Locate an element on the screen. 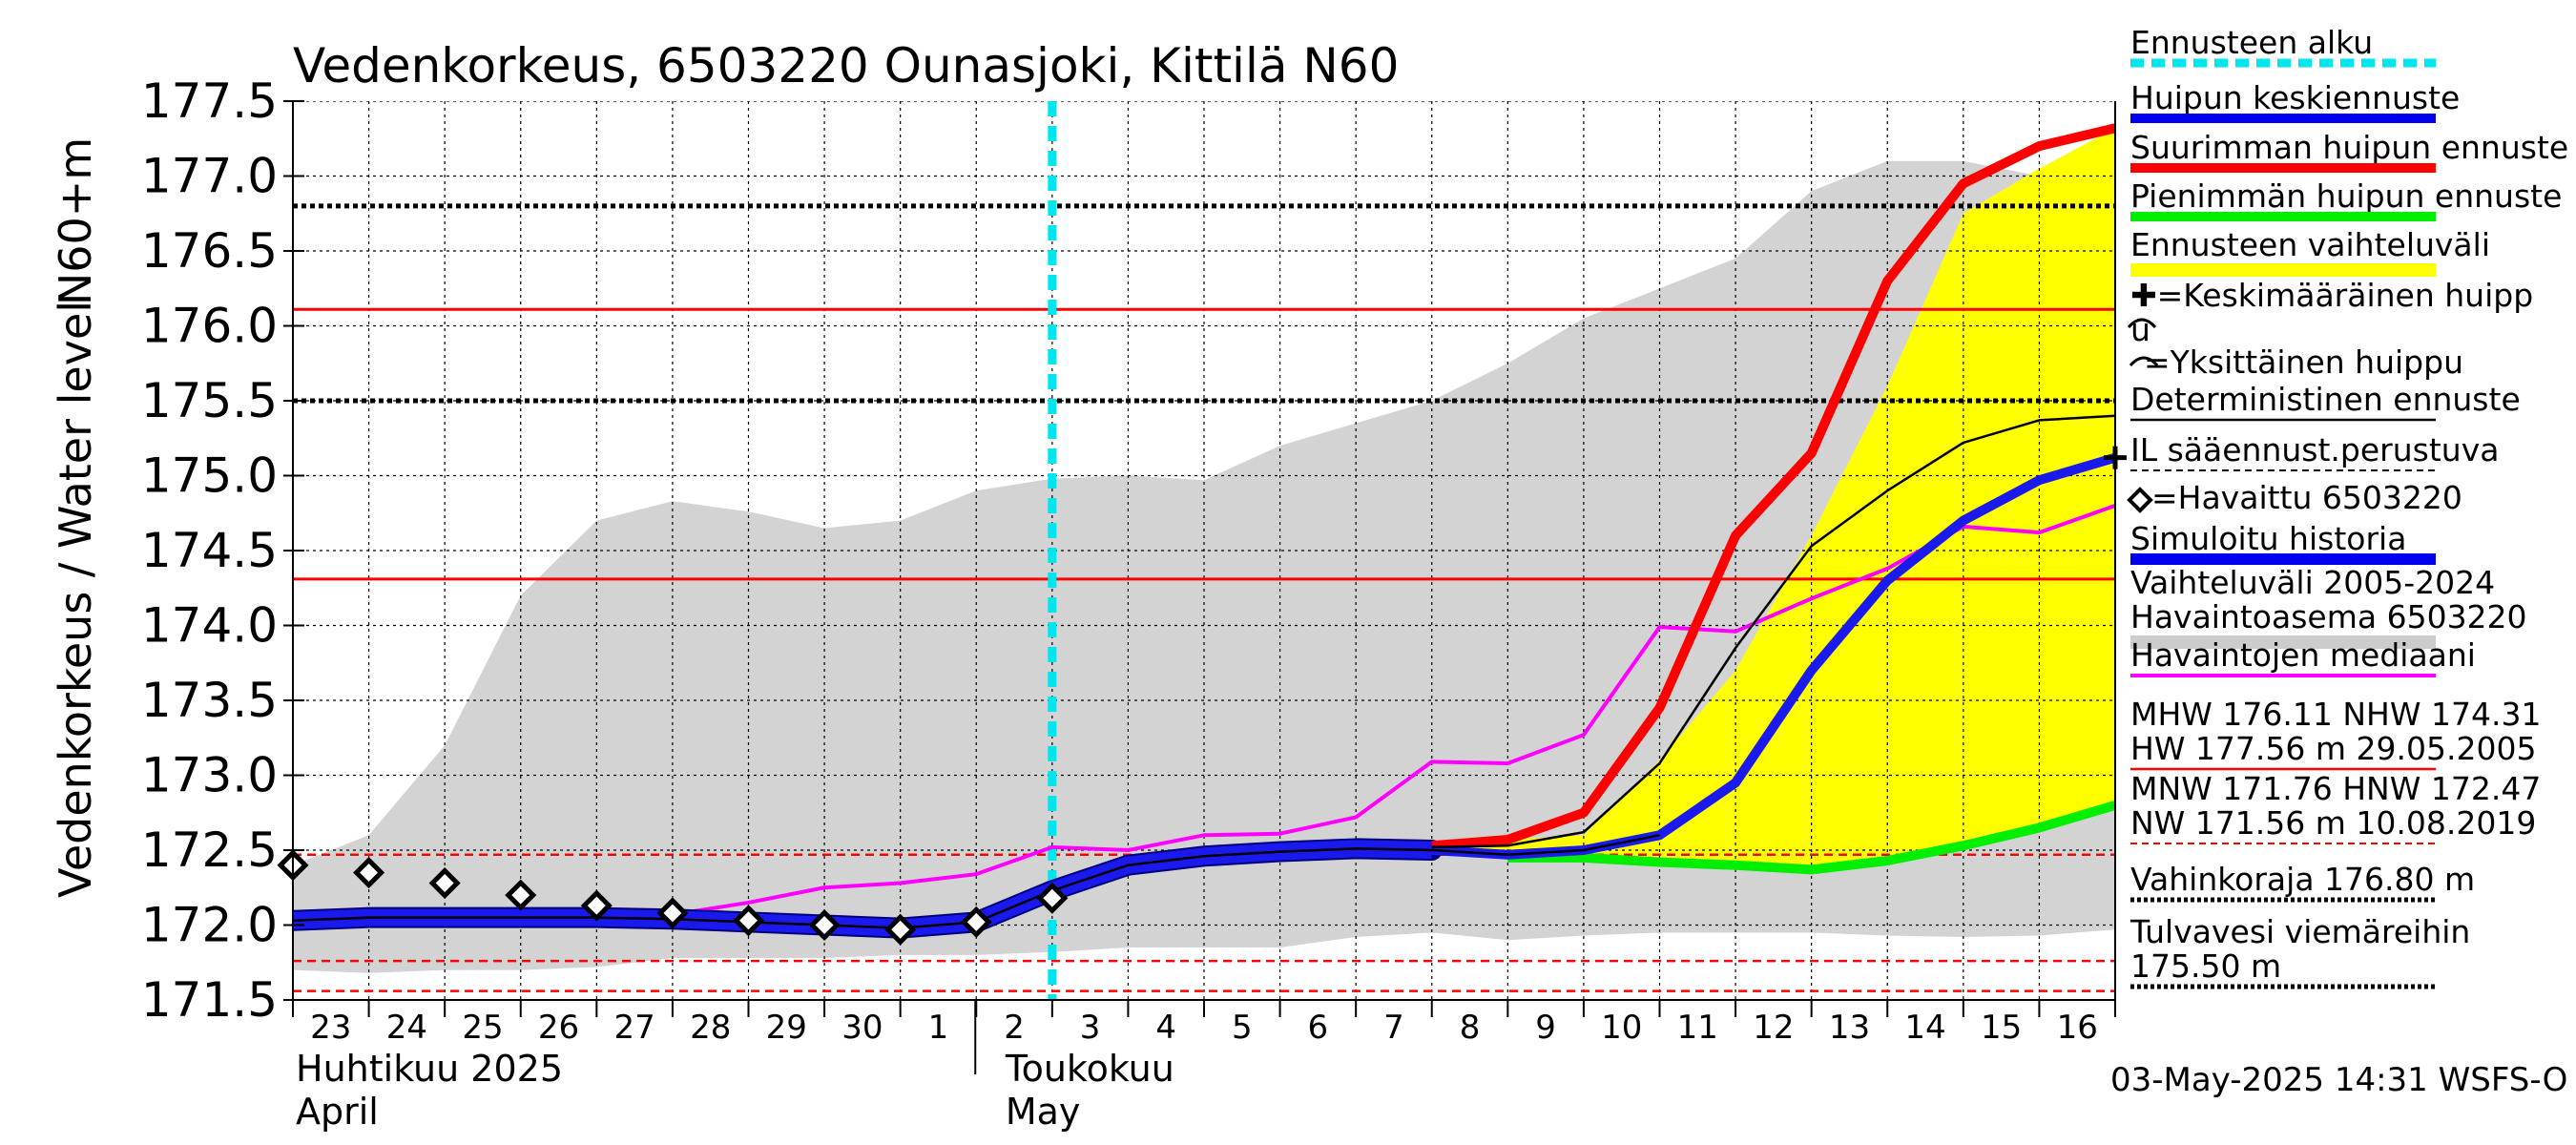 The image size is (2576, 1145). legend-label: Vahinkoraja 176.80 m is located at coordinates (2302, 879).